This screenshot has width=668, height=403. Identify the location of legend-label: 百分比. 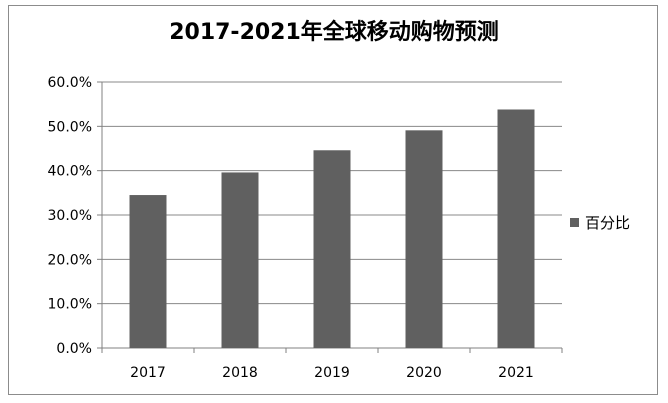
(608, 222).